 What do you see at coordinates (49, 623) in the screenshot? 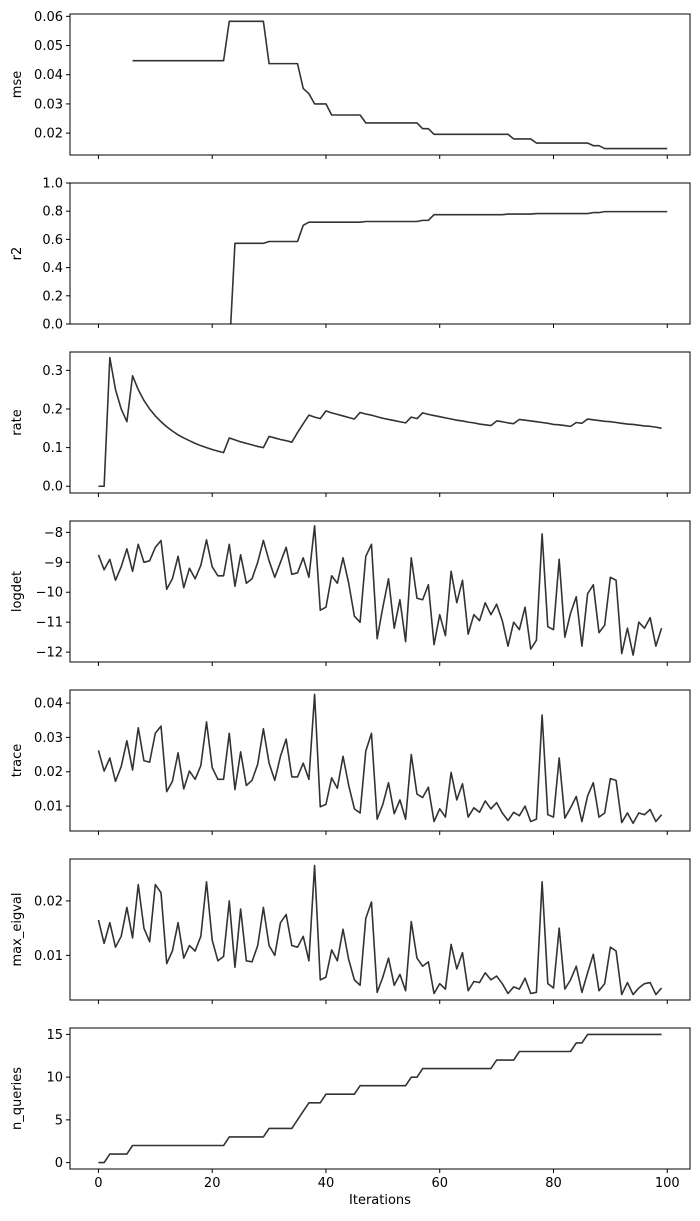
I see `y-tick-label: −11` at bounding box center [49, 623].